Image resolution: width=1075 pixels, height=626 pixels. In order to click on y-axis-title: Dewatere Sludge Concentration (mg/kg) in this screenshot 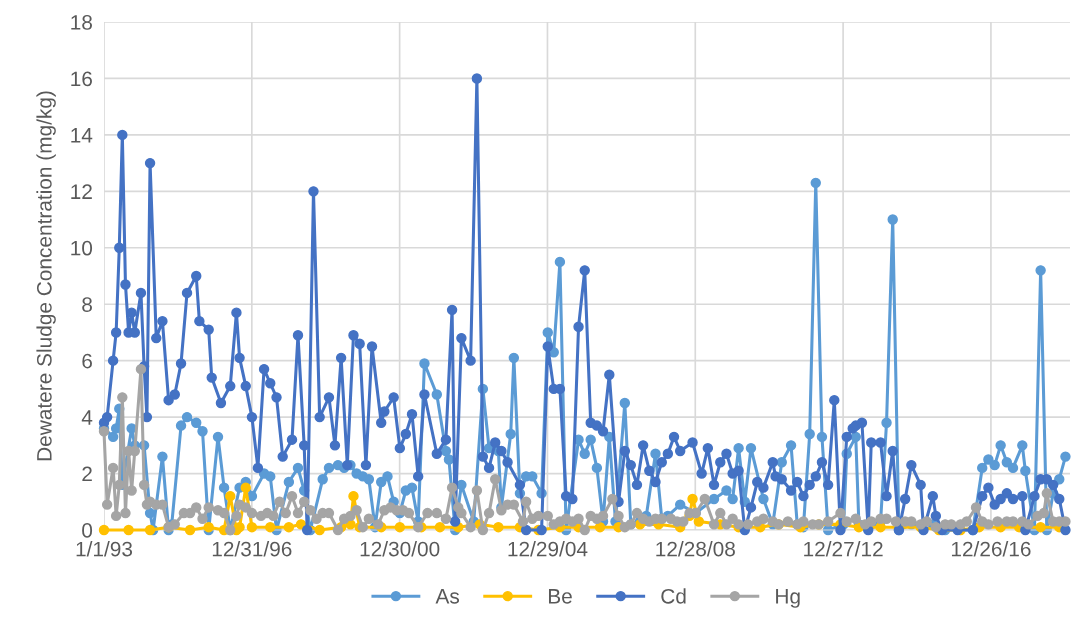, I will do `click(46, 276)`.